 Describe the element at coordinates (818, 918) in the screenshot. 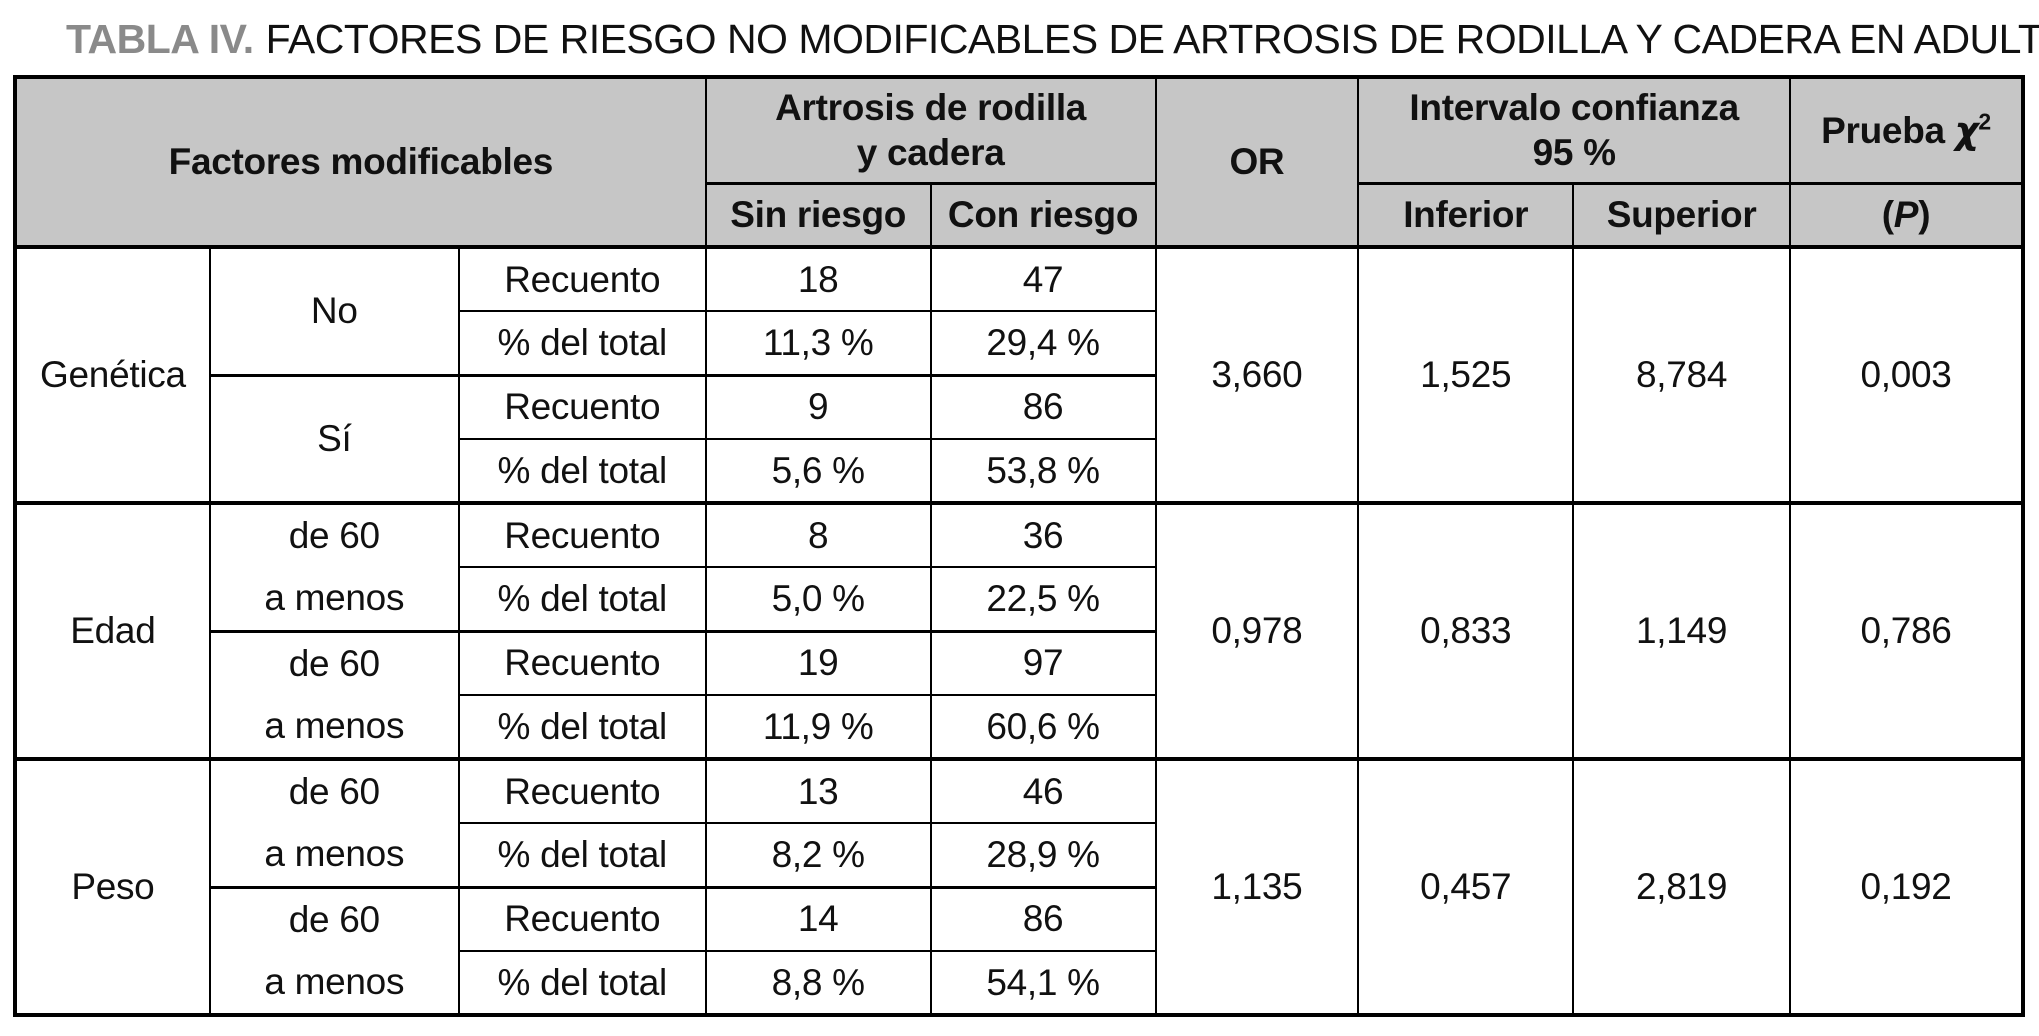

I see `value-sin-riesgo: 14` at that location.